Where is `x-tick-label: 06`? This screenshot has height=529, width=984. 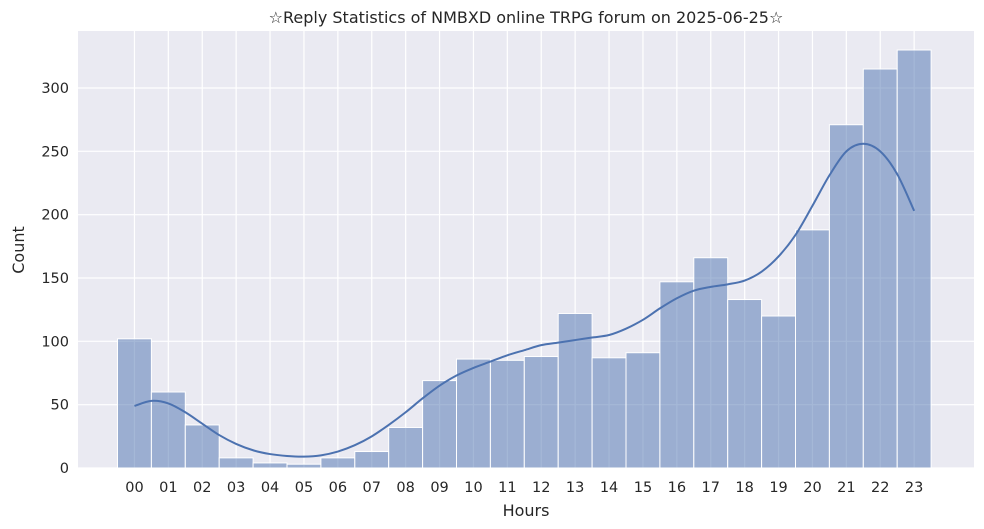 x-tick-label: 06 is located at coordinates (338, 488).